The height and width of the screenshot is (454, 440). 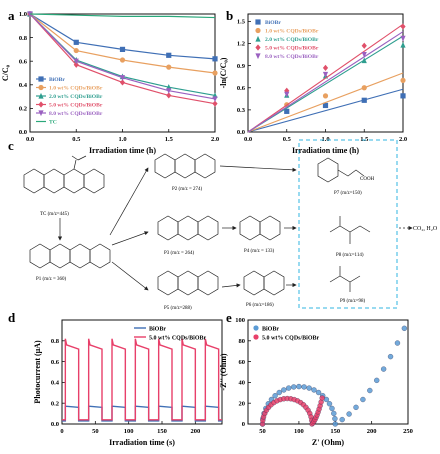 I want to click on y-tick-label: 0.2, so click(x=23, y=109).